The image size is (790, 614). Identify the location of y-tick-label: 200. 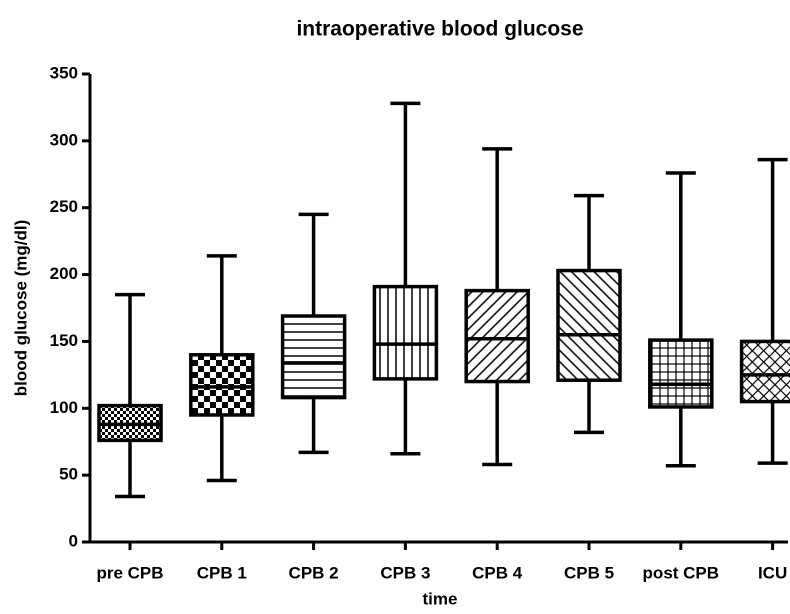
(64, 273).